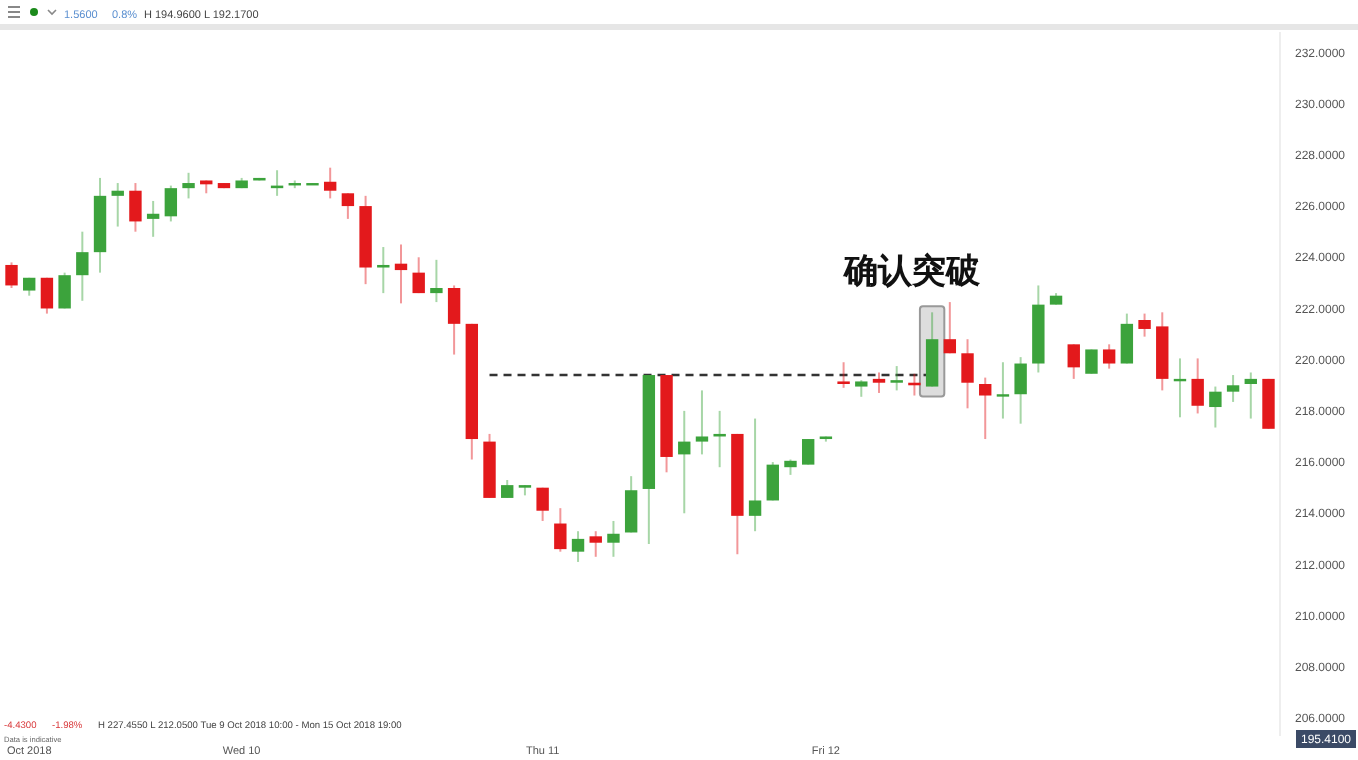 Image resolution: width=1358 pixels, height=760 pixels. Describe the element at coordinates (912, 271) in the screenshot. I see `annotation: 确认突破` at that location.